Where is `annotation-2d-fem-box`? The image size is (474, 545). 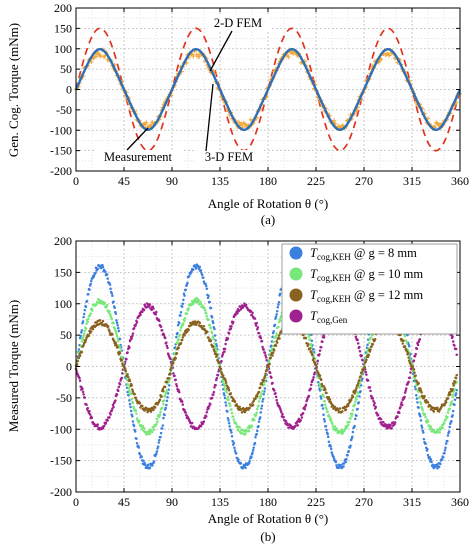
annotation-2d-fem-box is located at coordinates (238, 22).